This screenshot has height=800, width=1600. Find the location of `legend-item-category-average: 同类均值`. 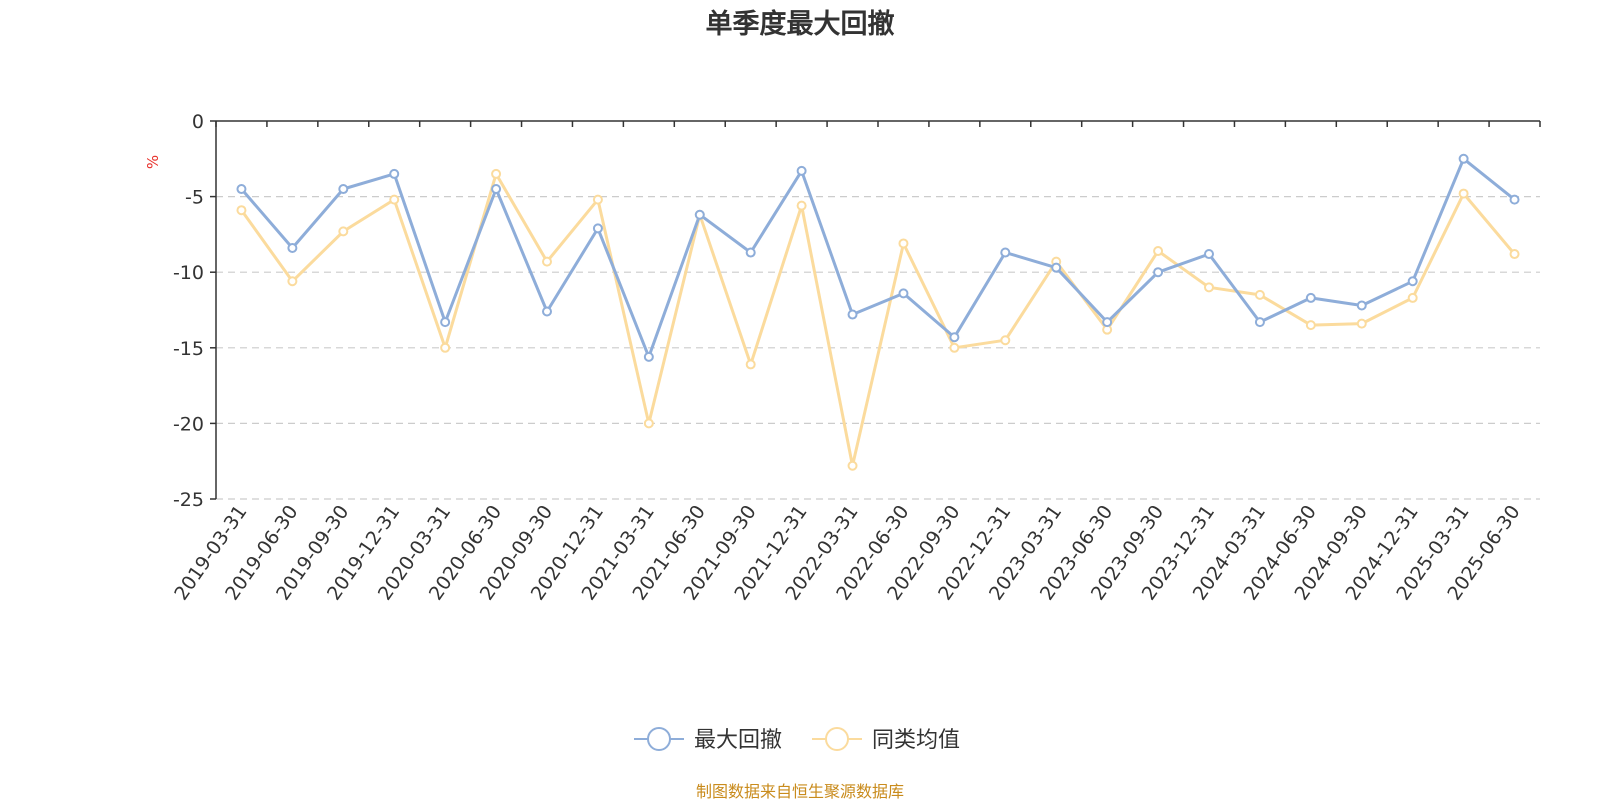

legend-item-category-average: 同类均值 is located at coordinates (886, 740).